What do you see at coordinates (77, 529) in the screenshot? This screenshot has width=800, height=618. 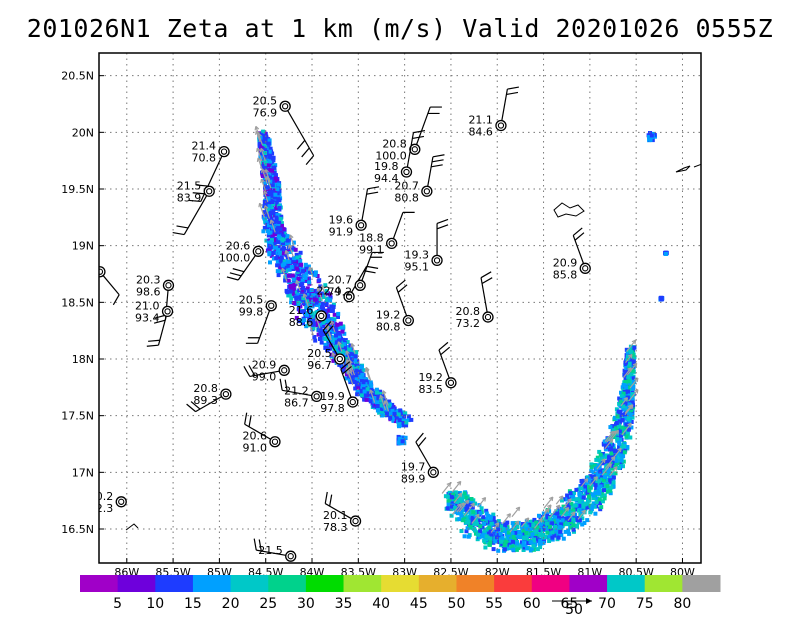 I see `y-tick-label: 16.5N` at bounding box center [77, 529].